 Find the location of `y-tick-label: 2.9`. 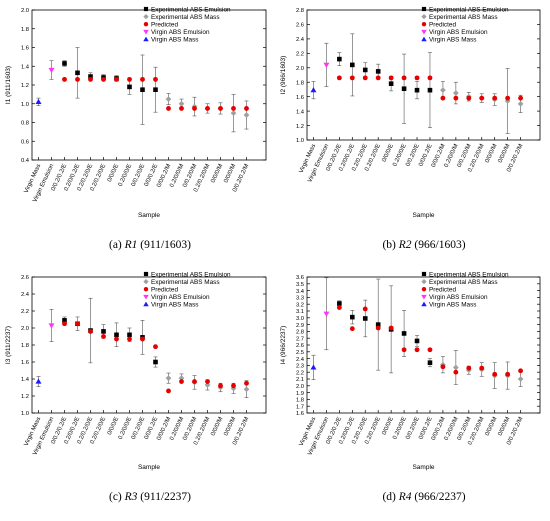

y-tick-label: 2.9 is located at coordinates (300, 326).